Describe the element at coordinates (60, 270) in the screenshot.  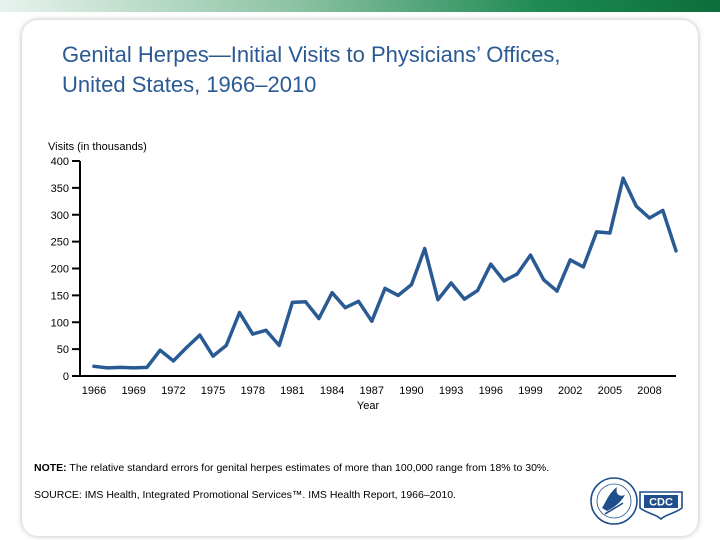
I see `y-tick-label: 200` at that location.